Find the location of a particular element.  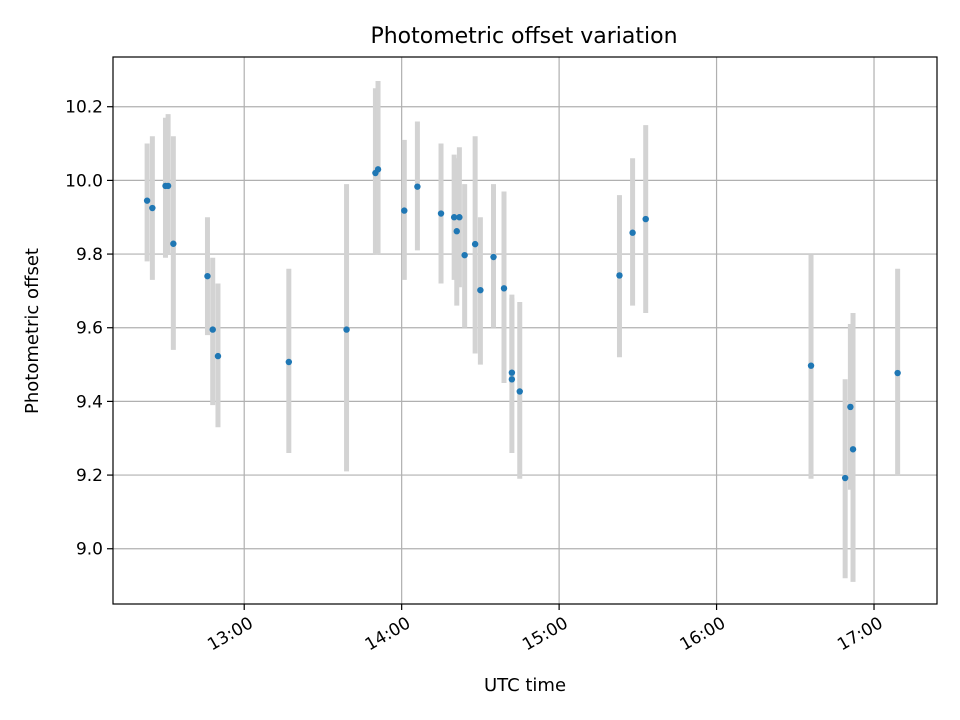

y-tick-label: 9.4 is located at coordinates (89, 402).